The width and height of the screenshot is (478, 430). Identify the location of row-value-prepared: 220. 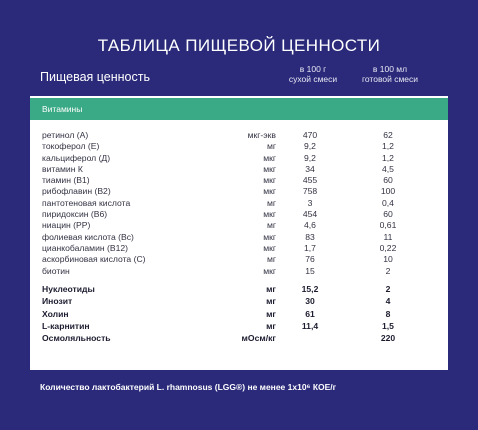
(388, 338).